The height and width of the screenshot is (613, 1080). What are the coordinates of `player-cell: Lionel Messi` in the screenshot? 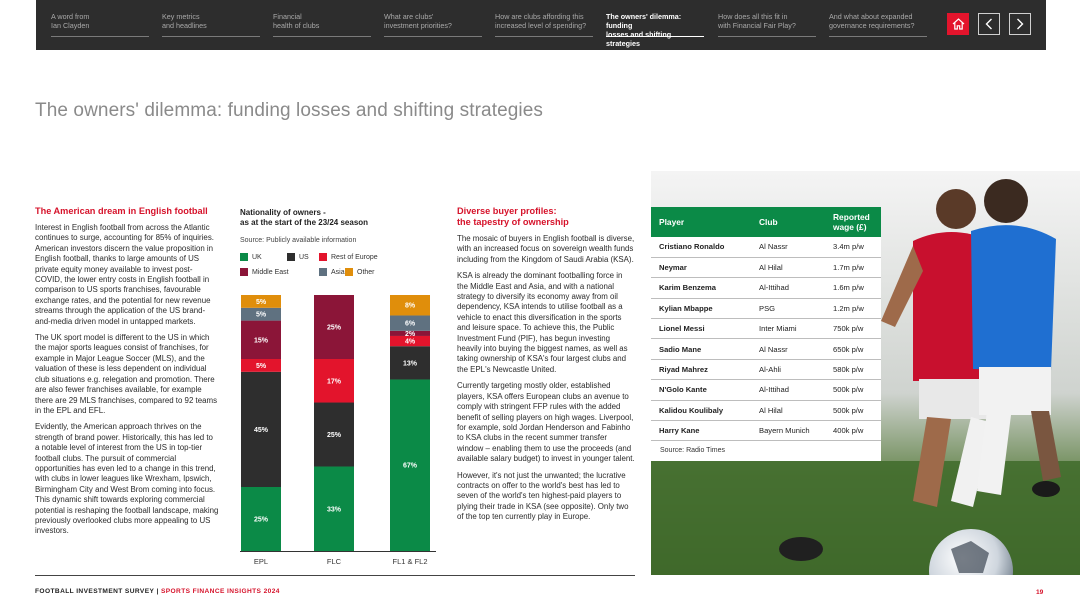 It's located at (701, 329).